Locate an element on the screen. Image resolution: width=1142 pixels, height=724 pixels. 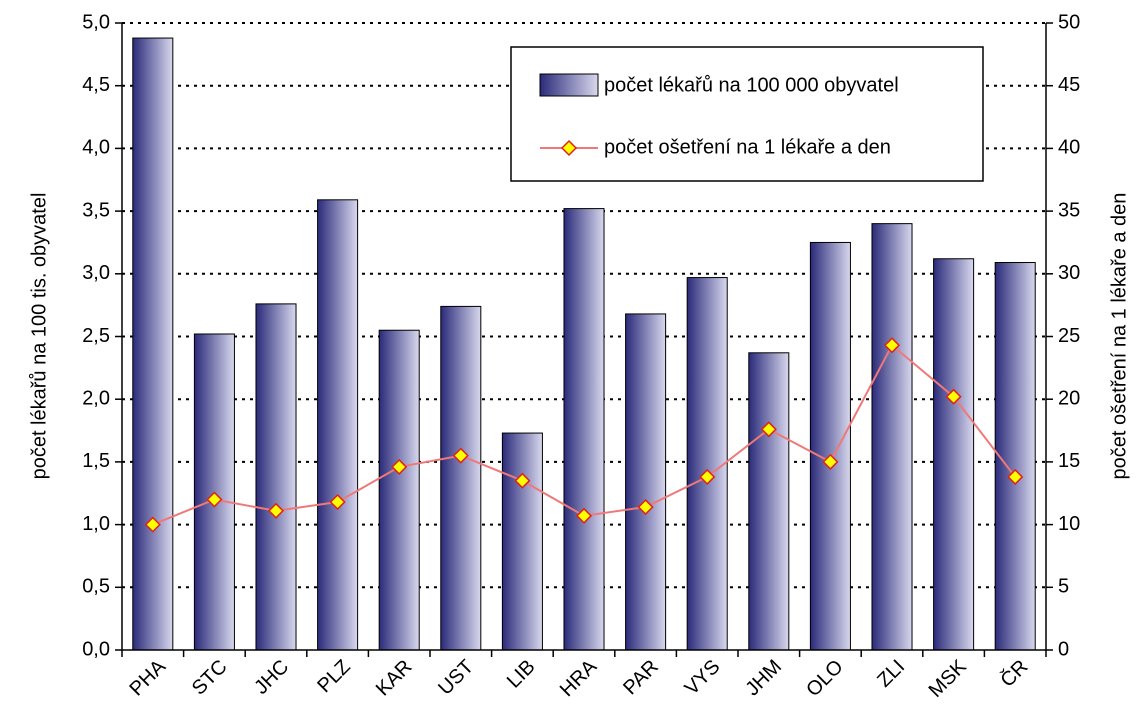
y2-tick-label: 50 is located at coordinates (1069, 22).